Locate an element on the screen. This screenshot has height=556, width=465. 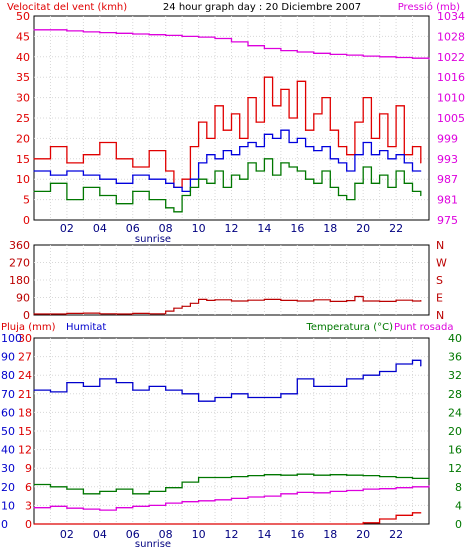
series-pressure is located at coordinates (232, 44).